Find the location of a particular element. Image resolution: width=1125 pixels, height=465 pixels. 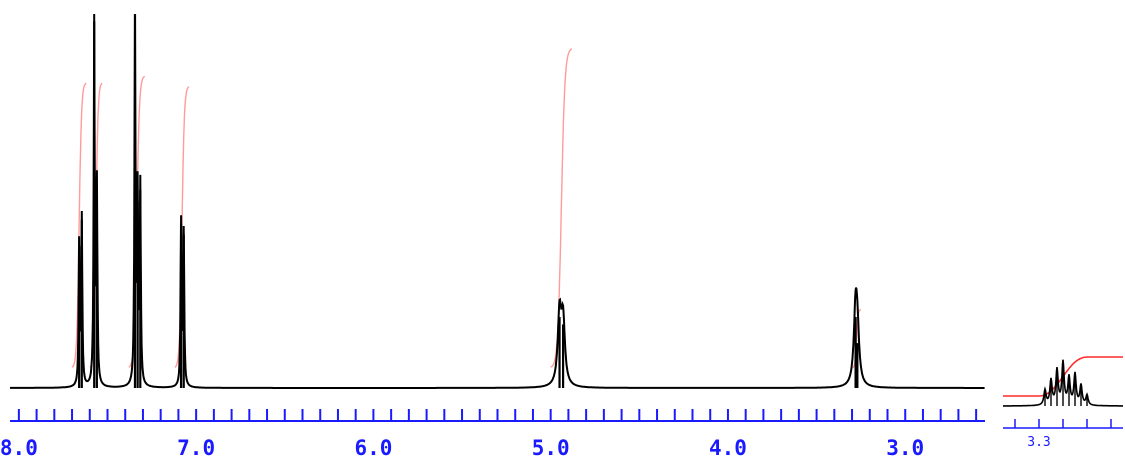

inset-peak-markers is located at coordinates (1066, 384).